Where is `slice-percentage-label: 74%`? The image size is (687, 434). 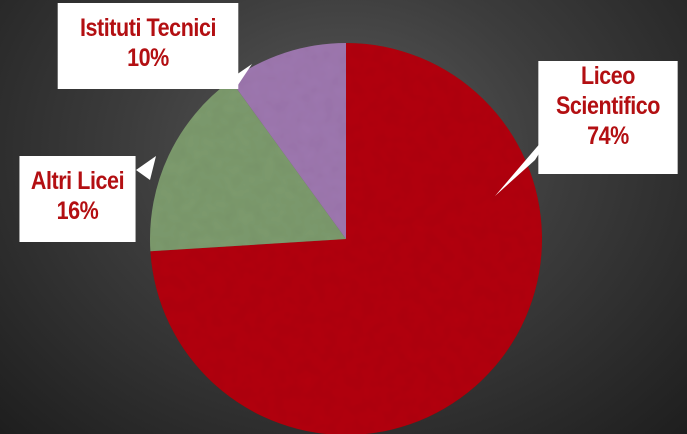
slice-percentage-label: 74% is located at coordinates (608, 136).